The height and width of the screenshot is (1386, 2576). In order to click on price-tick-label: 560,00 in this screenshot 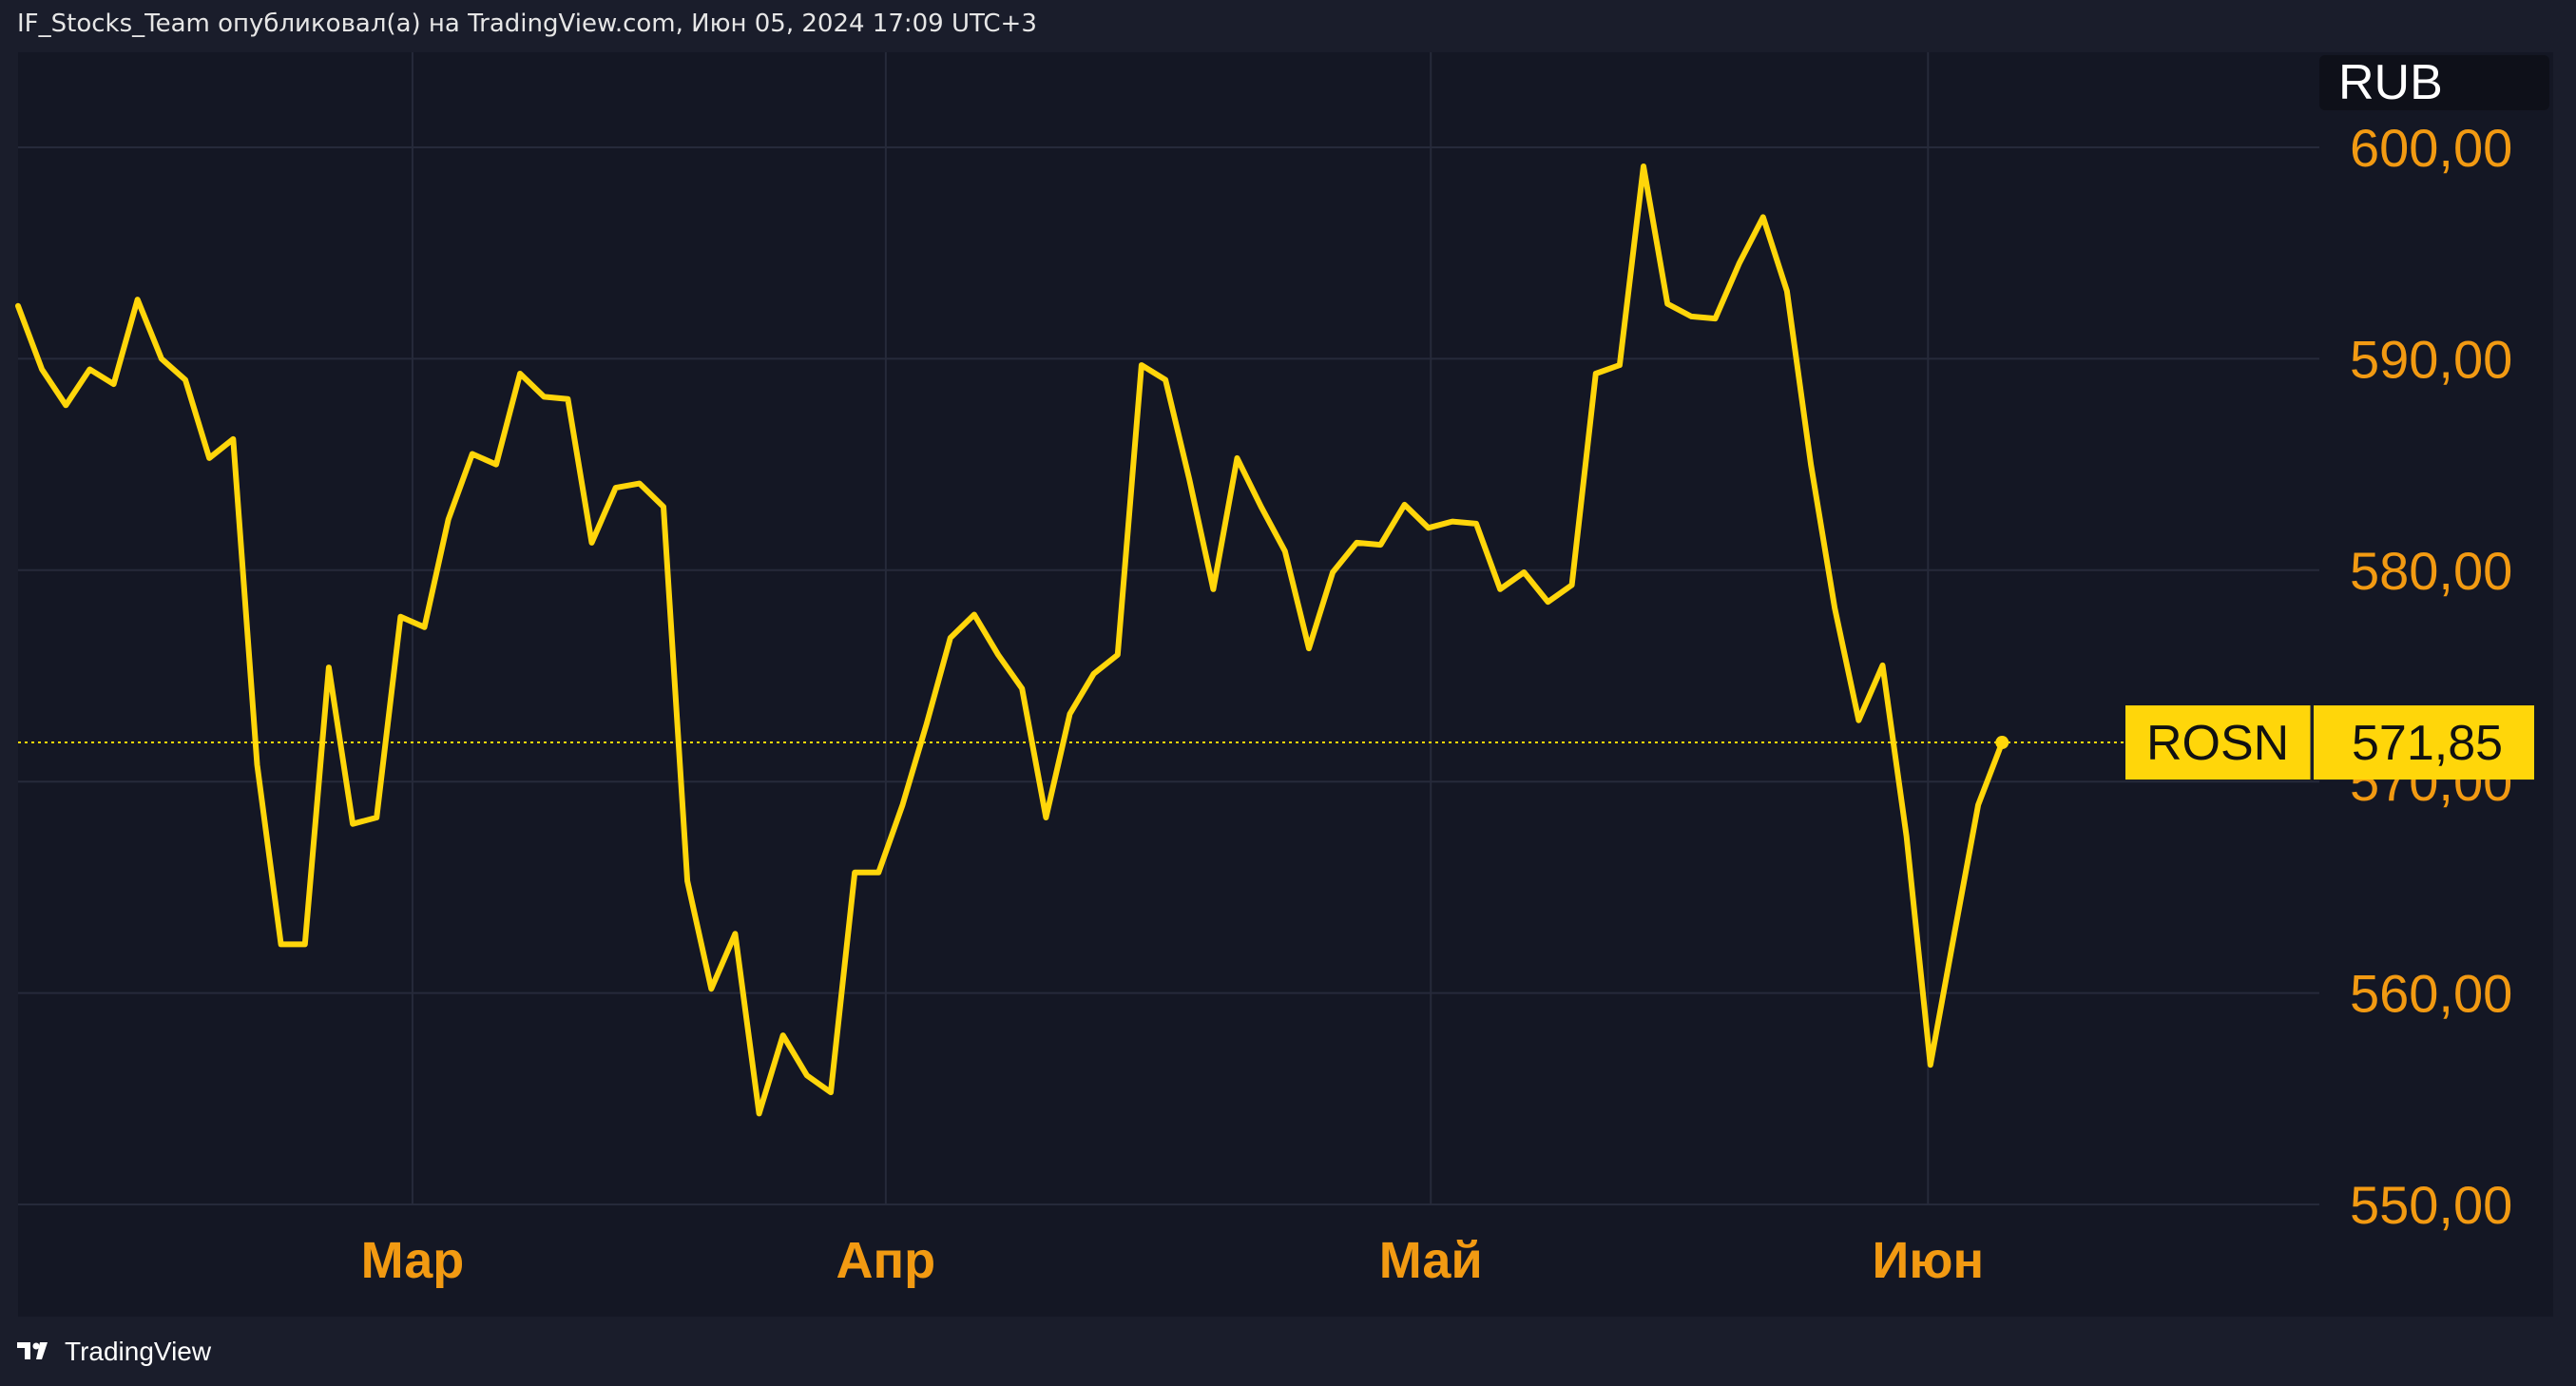, I will do `click(2431, 994)`.